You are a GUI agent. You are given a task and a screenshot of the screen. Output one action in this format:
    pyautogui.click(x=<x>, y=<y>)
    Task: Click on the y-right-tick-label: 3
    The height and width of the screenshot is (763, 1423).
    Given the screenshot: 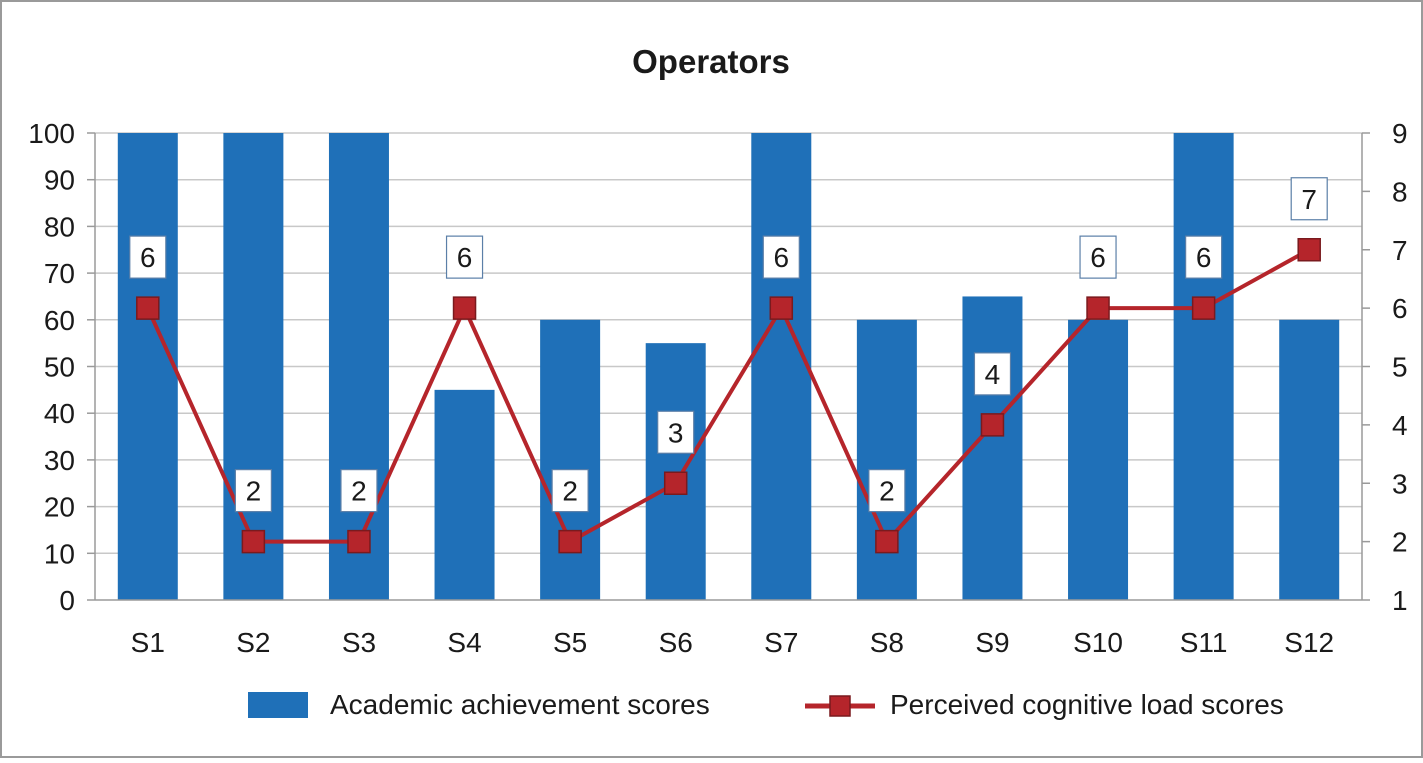 What is the action you would take?
    pyautogui.click(x=1400, y=483)
    